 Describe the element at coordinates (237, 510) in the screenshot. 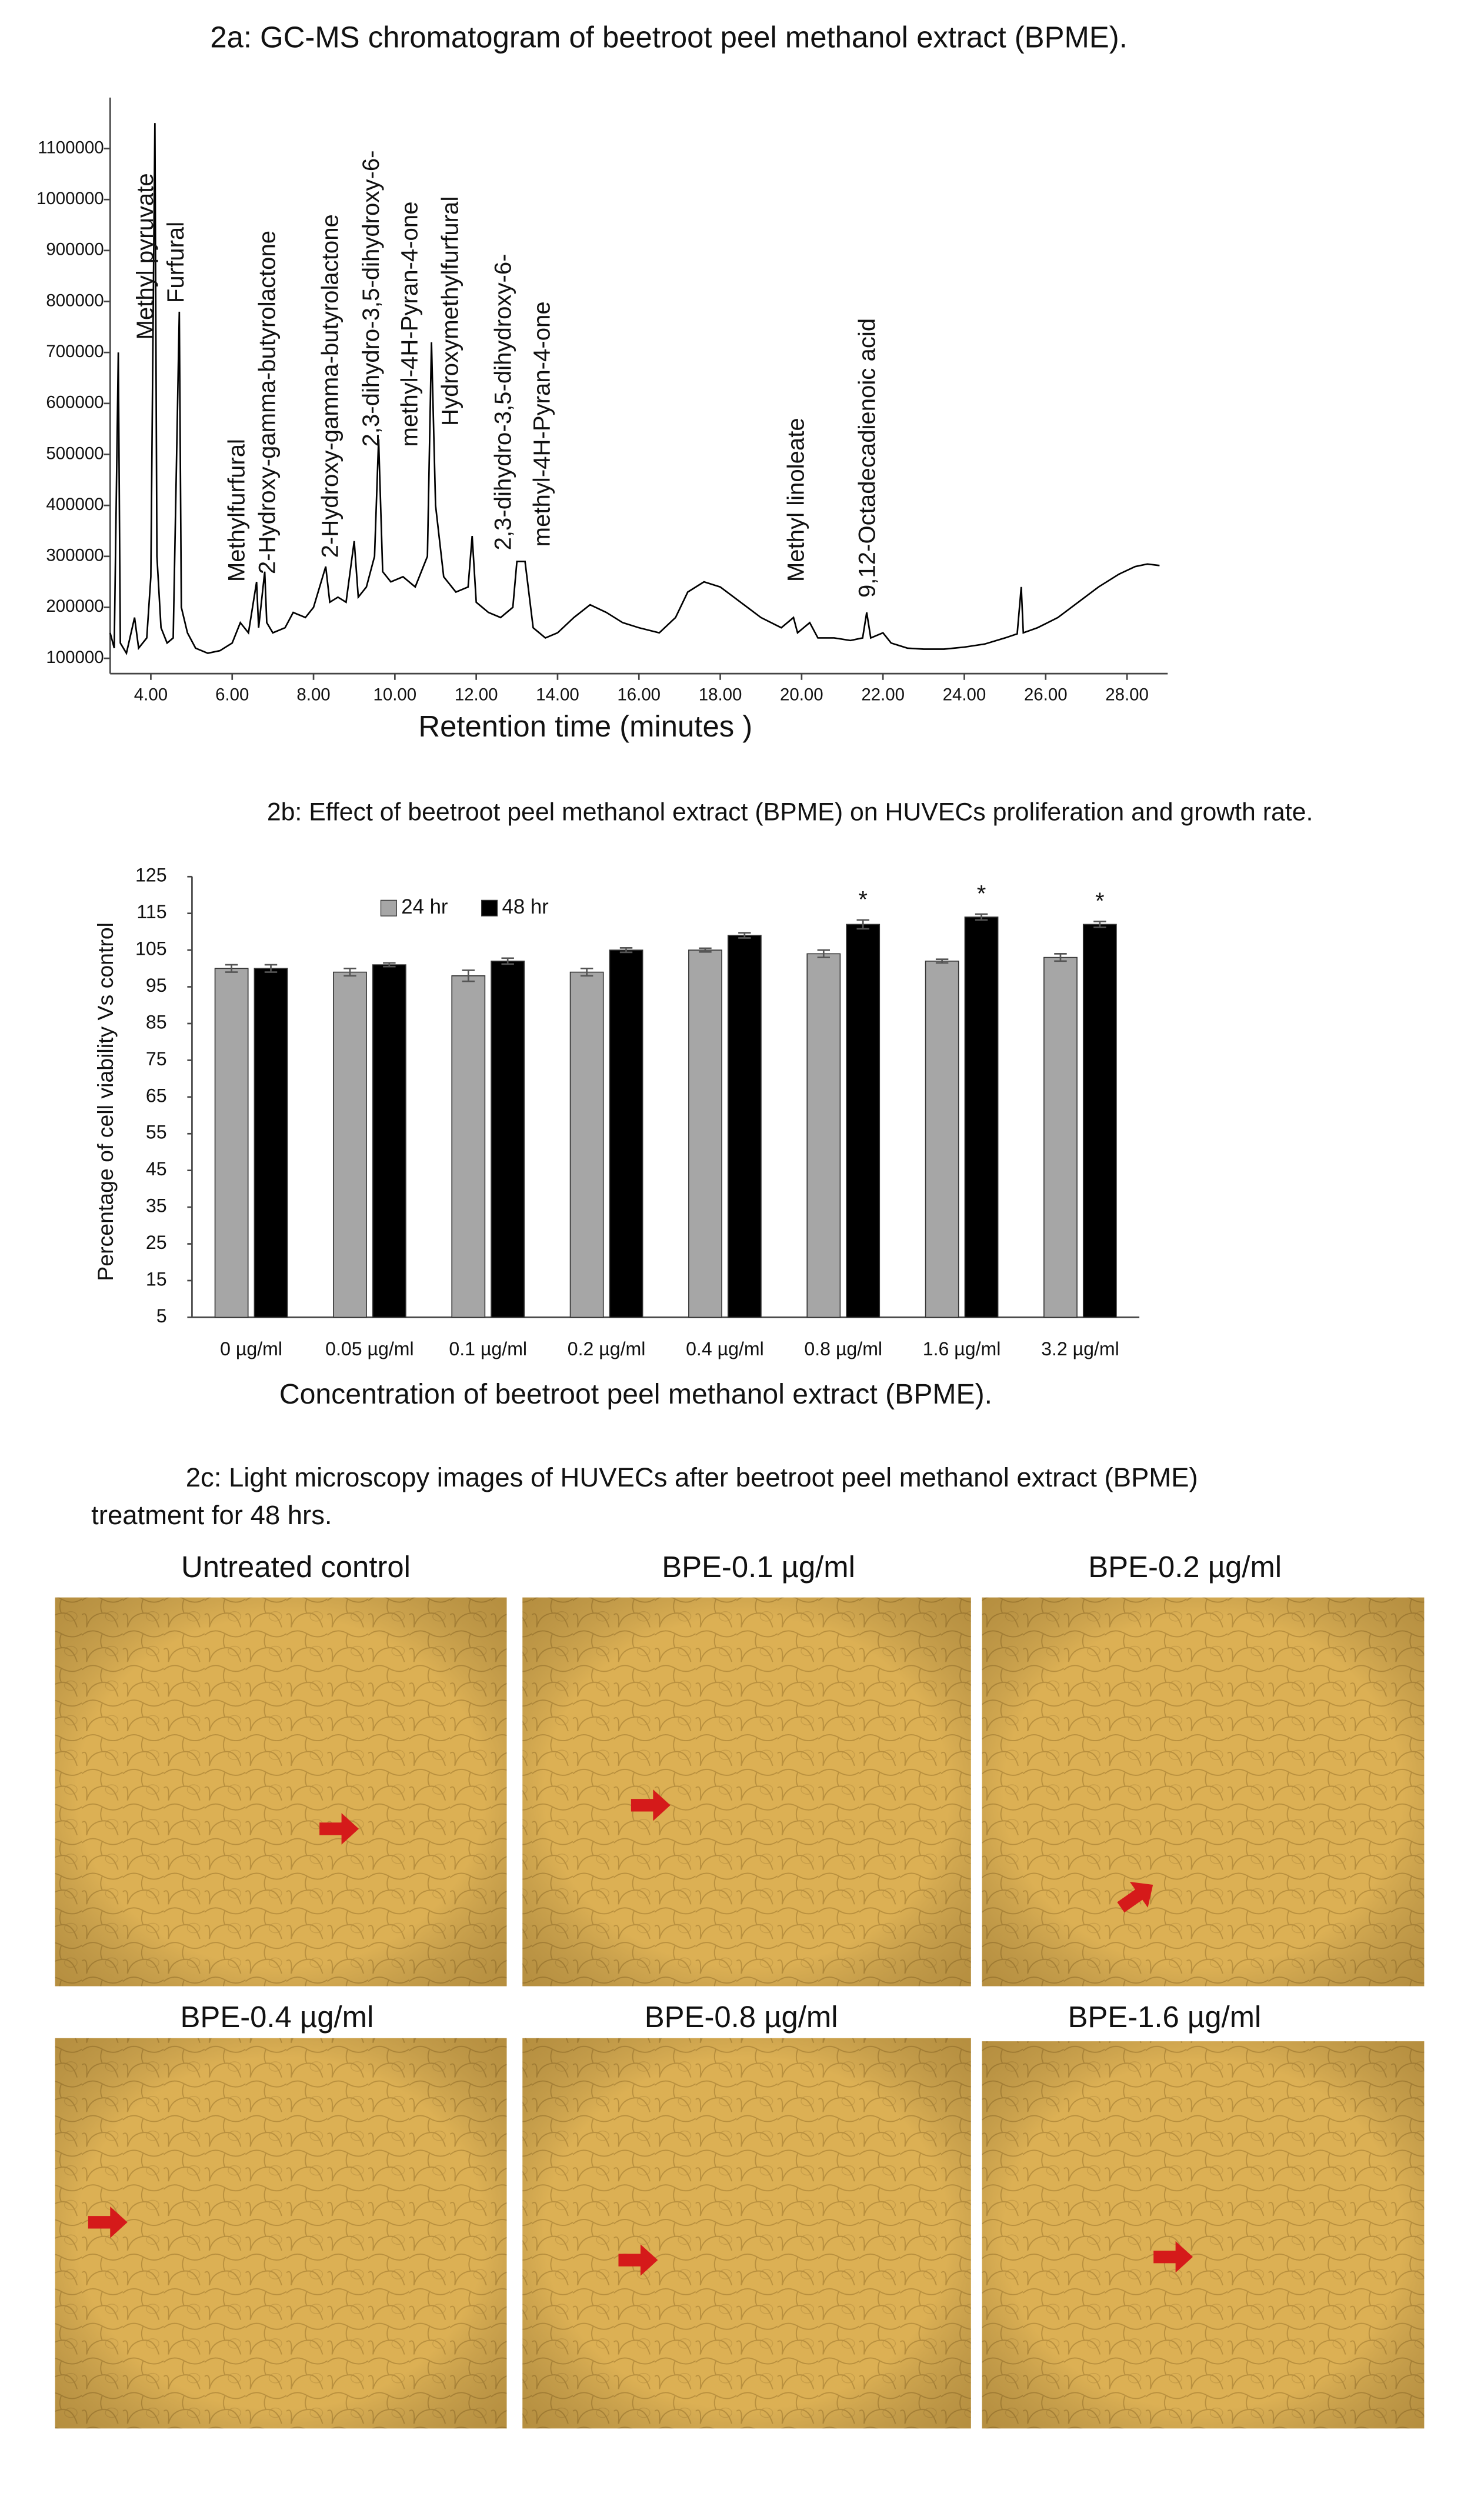

I see `peak-label: Methylfurfural` at that location.